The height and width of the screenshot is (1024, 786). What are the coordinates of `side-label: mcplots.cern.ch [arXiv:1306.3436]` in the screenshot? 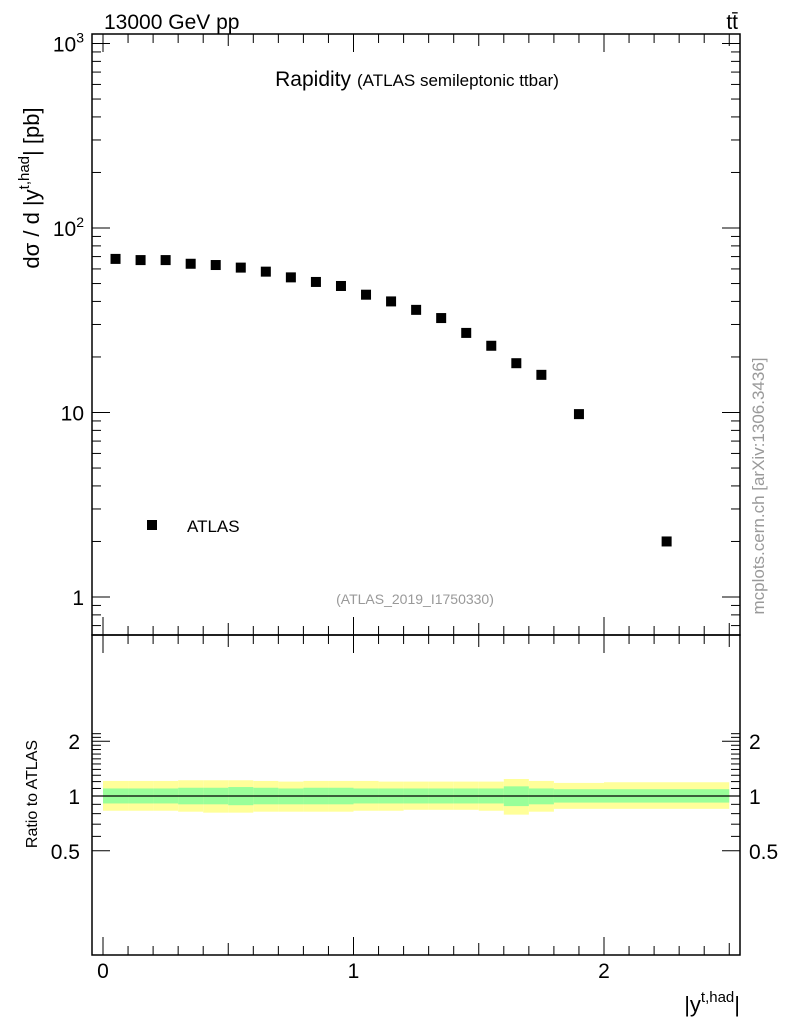 It's located at (758, 485).